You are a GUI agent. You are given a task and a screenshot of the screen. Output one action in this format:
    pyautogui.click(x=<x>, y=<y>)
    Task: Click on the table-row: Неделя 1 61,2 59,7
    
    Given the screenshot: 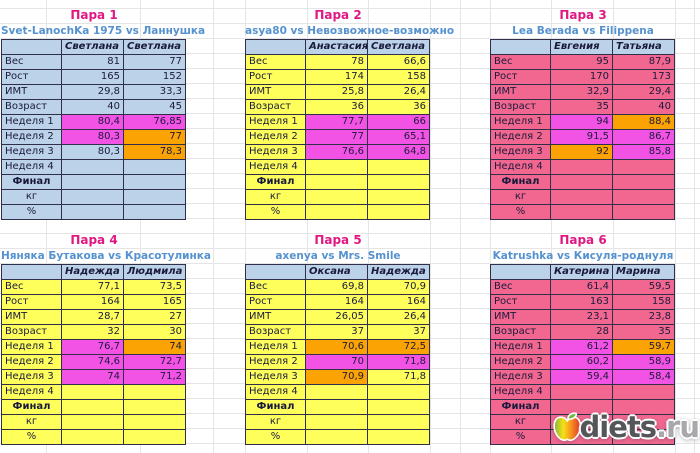 What is the action you would take?
    pyautogui.click(x=582, y=347)
    